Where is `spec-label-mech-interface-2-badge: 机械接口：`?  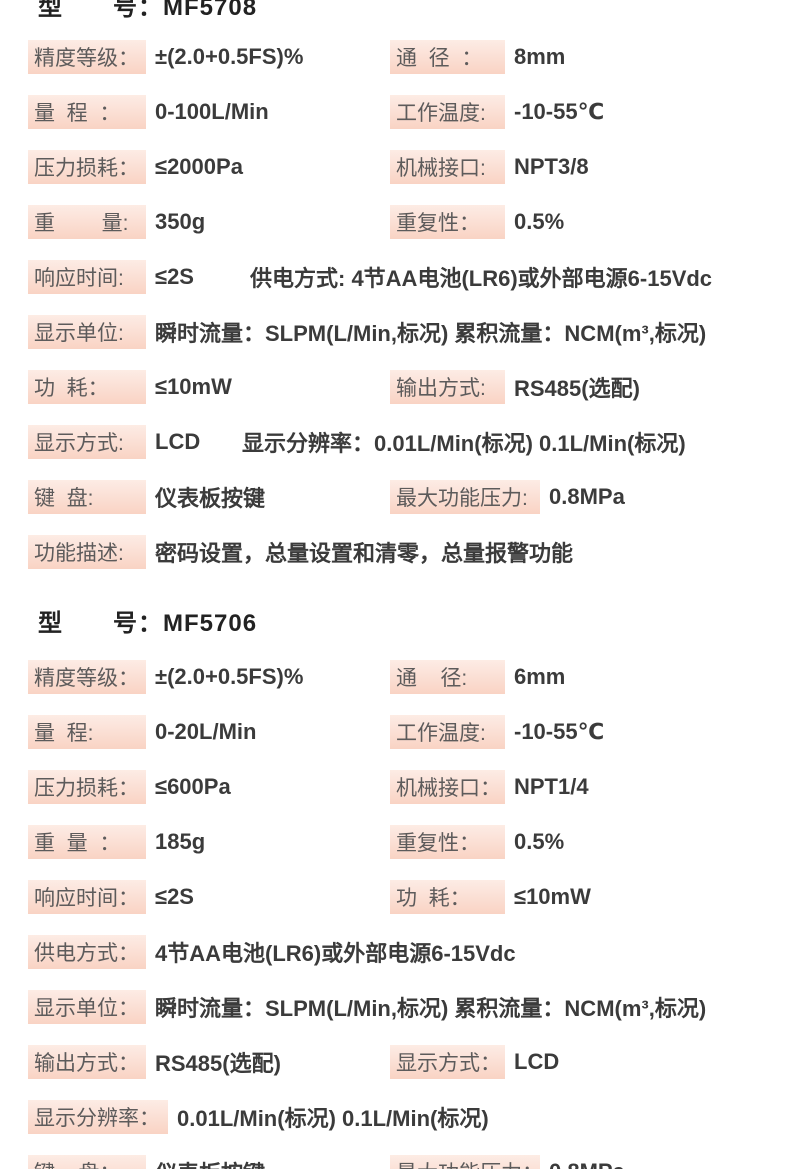 spec-label-mech-interface-2-badge: 机械接口： is located at coordinates (447, 787).